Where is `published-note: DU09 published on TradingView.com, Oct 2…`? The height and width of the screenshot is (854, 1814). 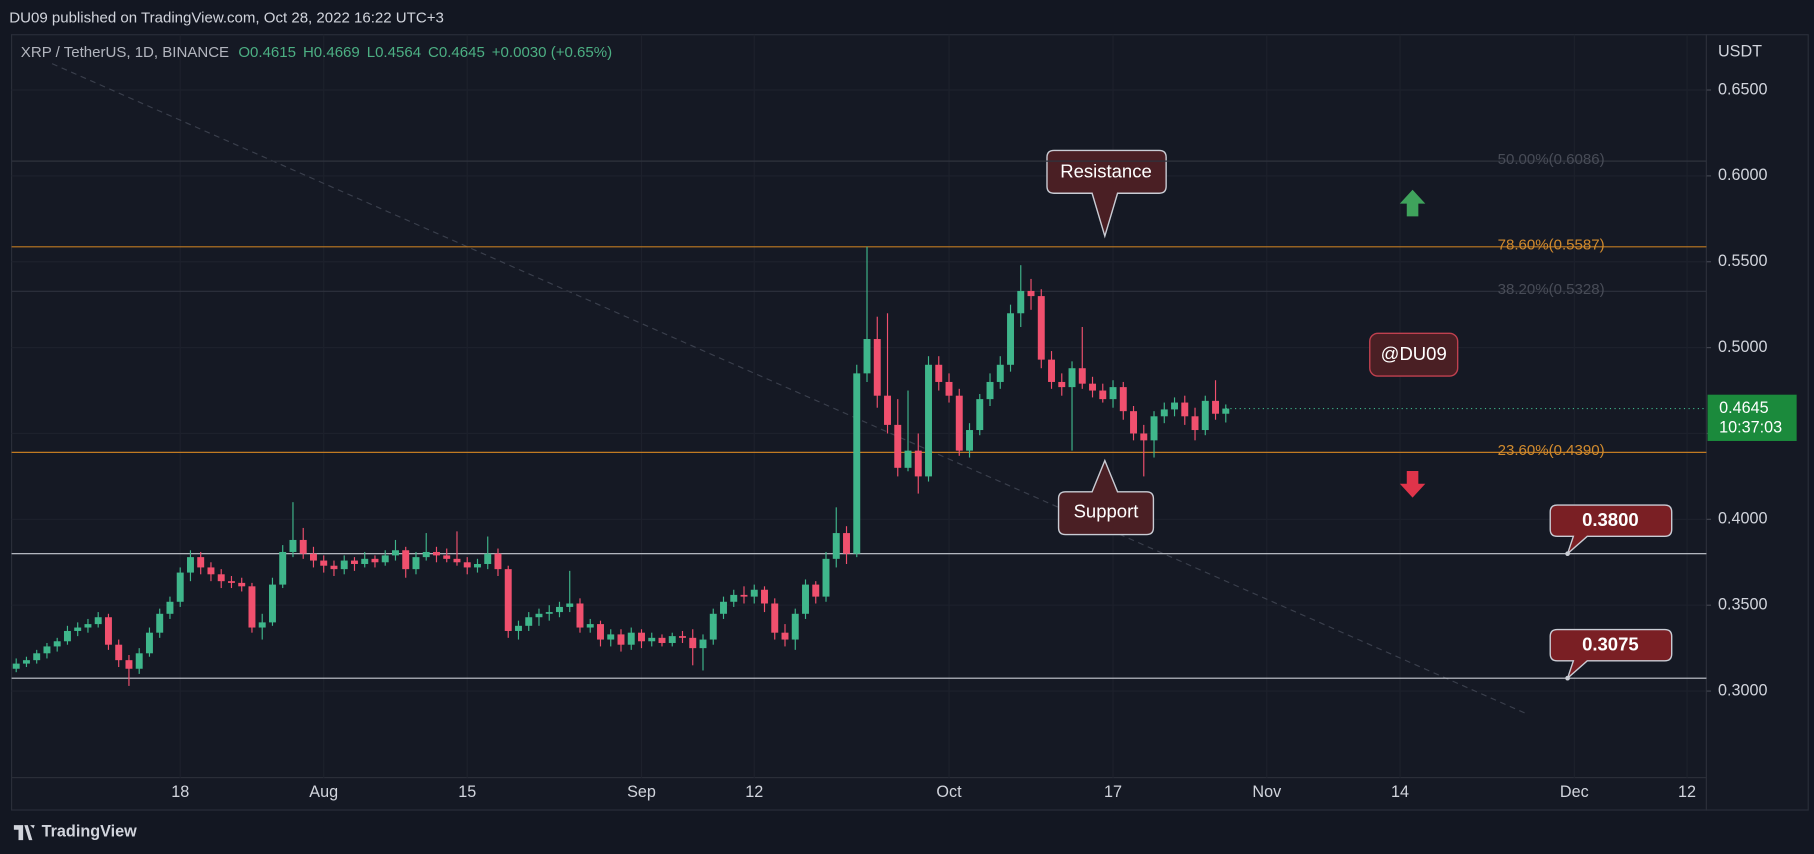
published-note: DU09 published on TradingView.com, Oct 2… is located at coordinates (226, 17).